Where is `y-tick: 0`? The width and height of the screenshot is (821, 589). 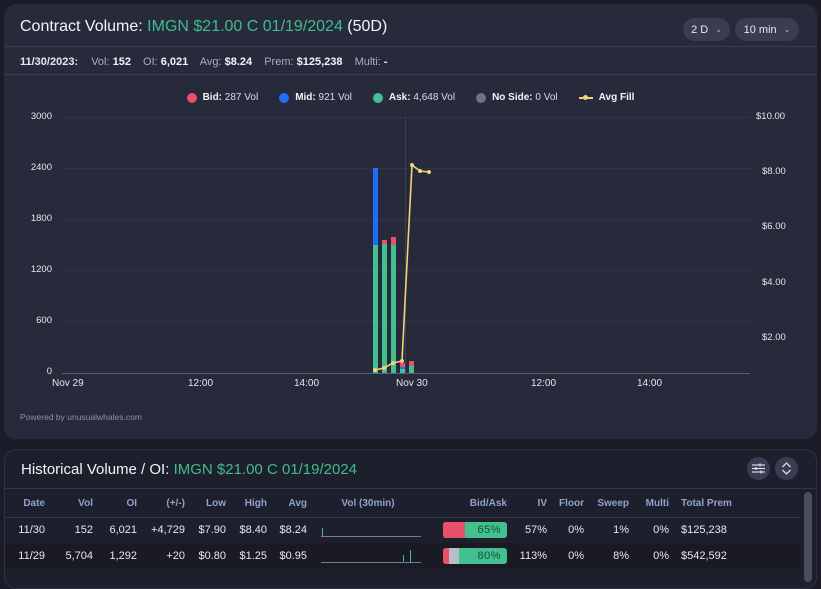 y-tick: 0 is located at coordinates (49, 371).